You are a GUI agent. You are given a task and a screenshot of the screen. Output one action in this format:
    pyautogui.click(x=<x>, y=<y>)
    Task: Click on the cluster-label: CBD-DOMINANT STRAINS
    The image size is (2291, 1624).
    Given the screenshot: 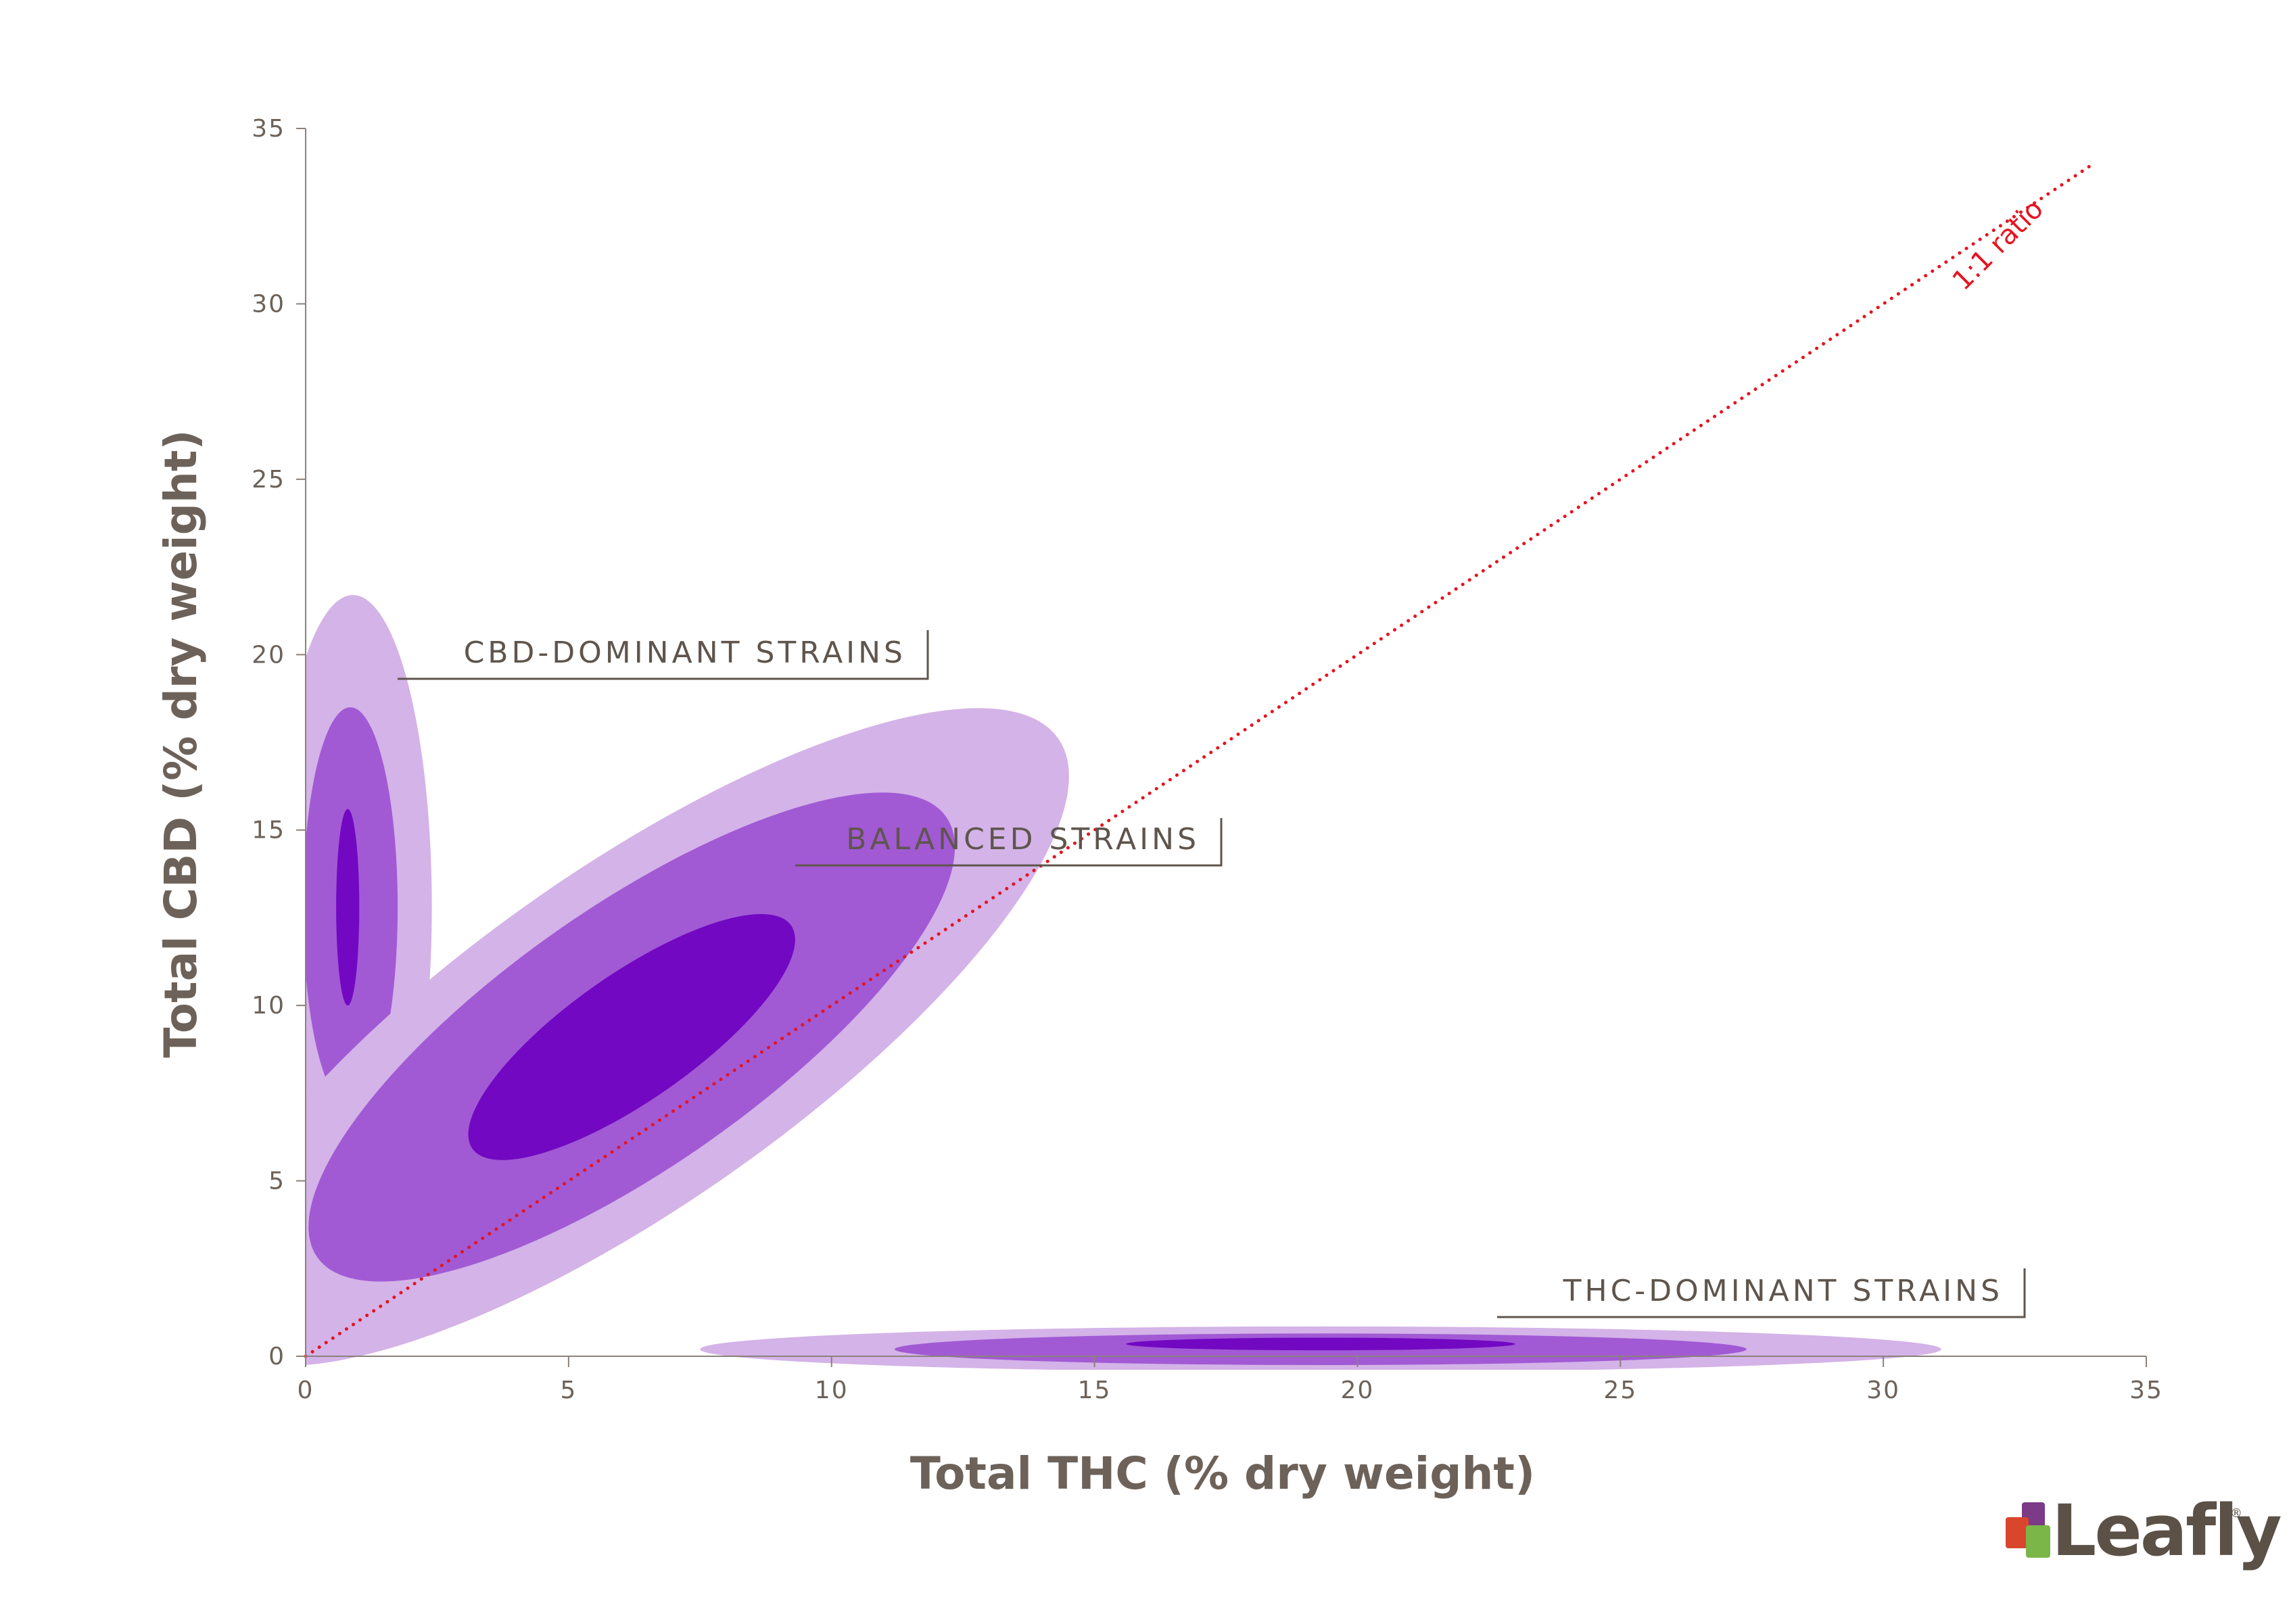 What is the action you would take?
    pyautogui.click(x=685, y=653)
    